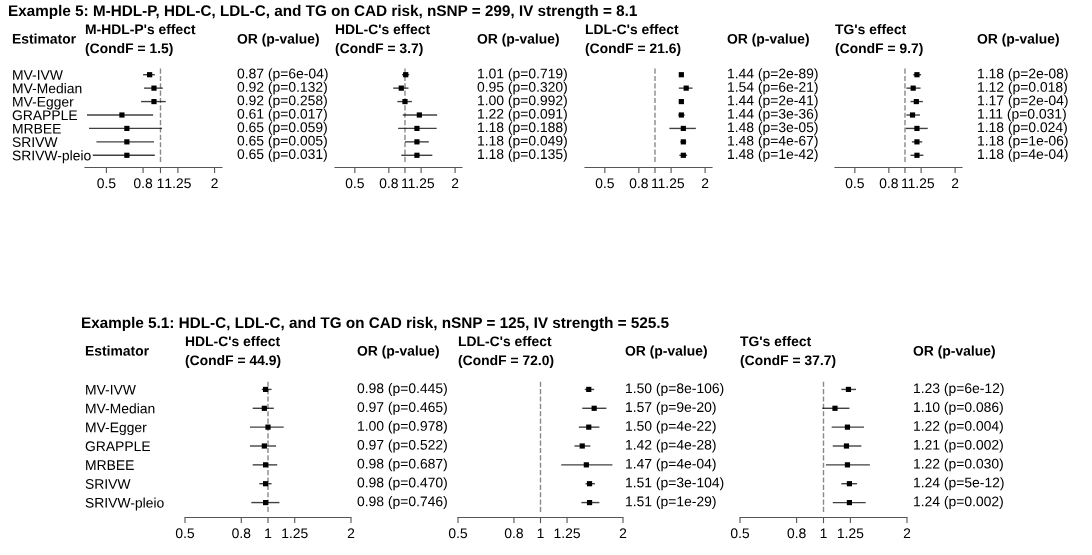 This screenshot has width=1092, height=555. What do you see at coordinates (773, 115) in the screenshot?
I see `data-label: 1.44 (p=3e-36)` at bounding box center [773, 115].